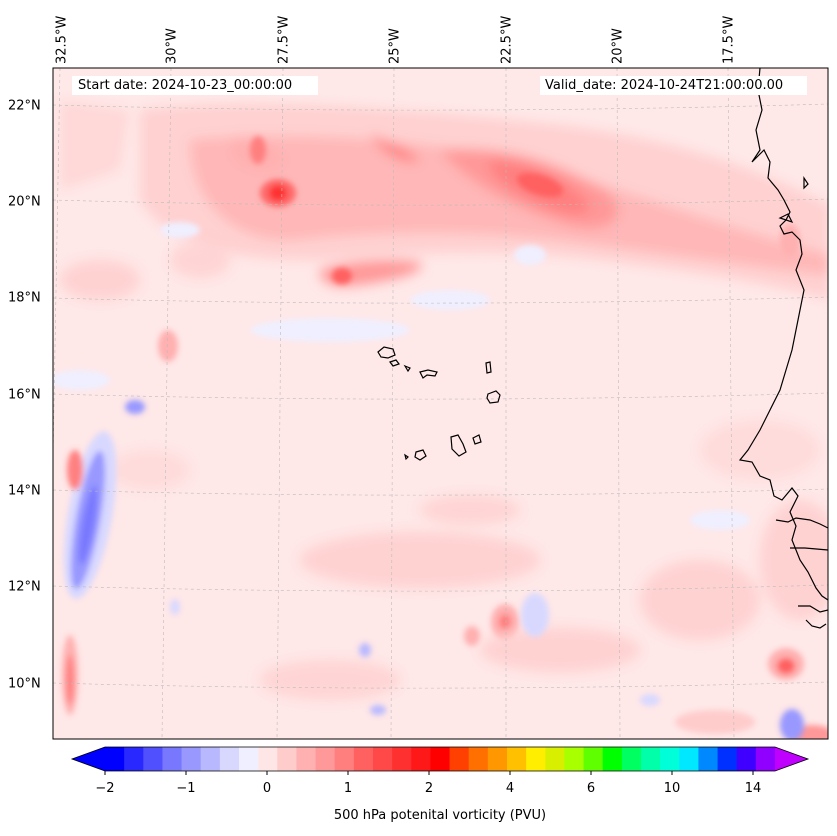  I want to click on colorbar-tick: 6, so click(591, 788).